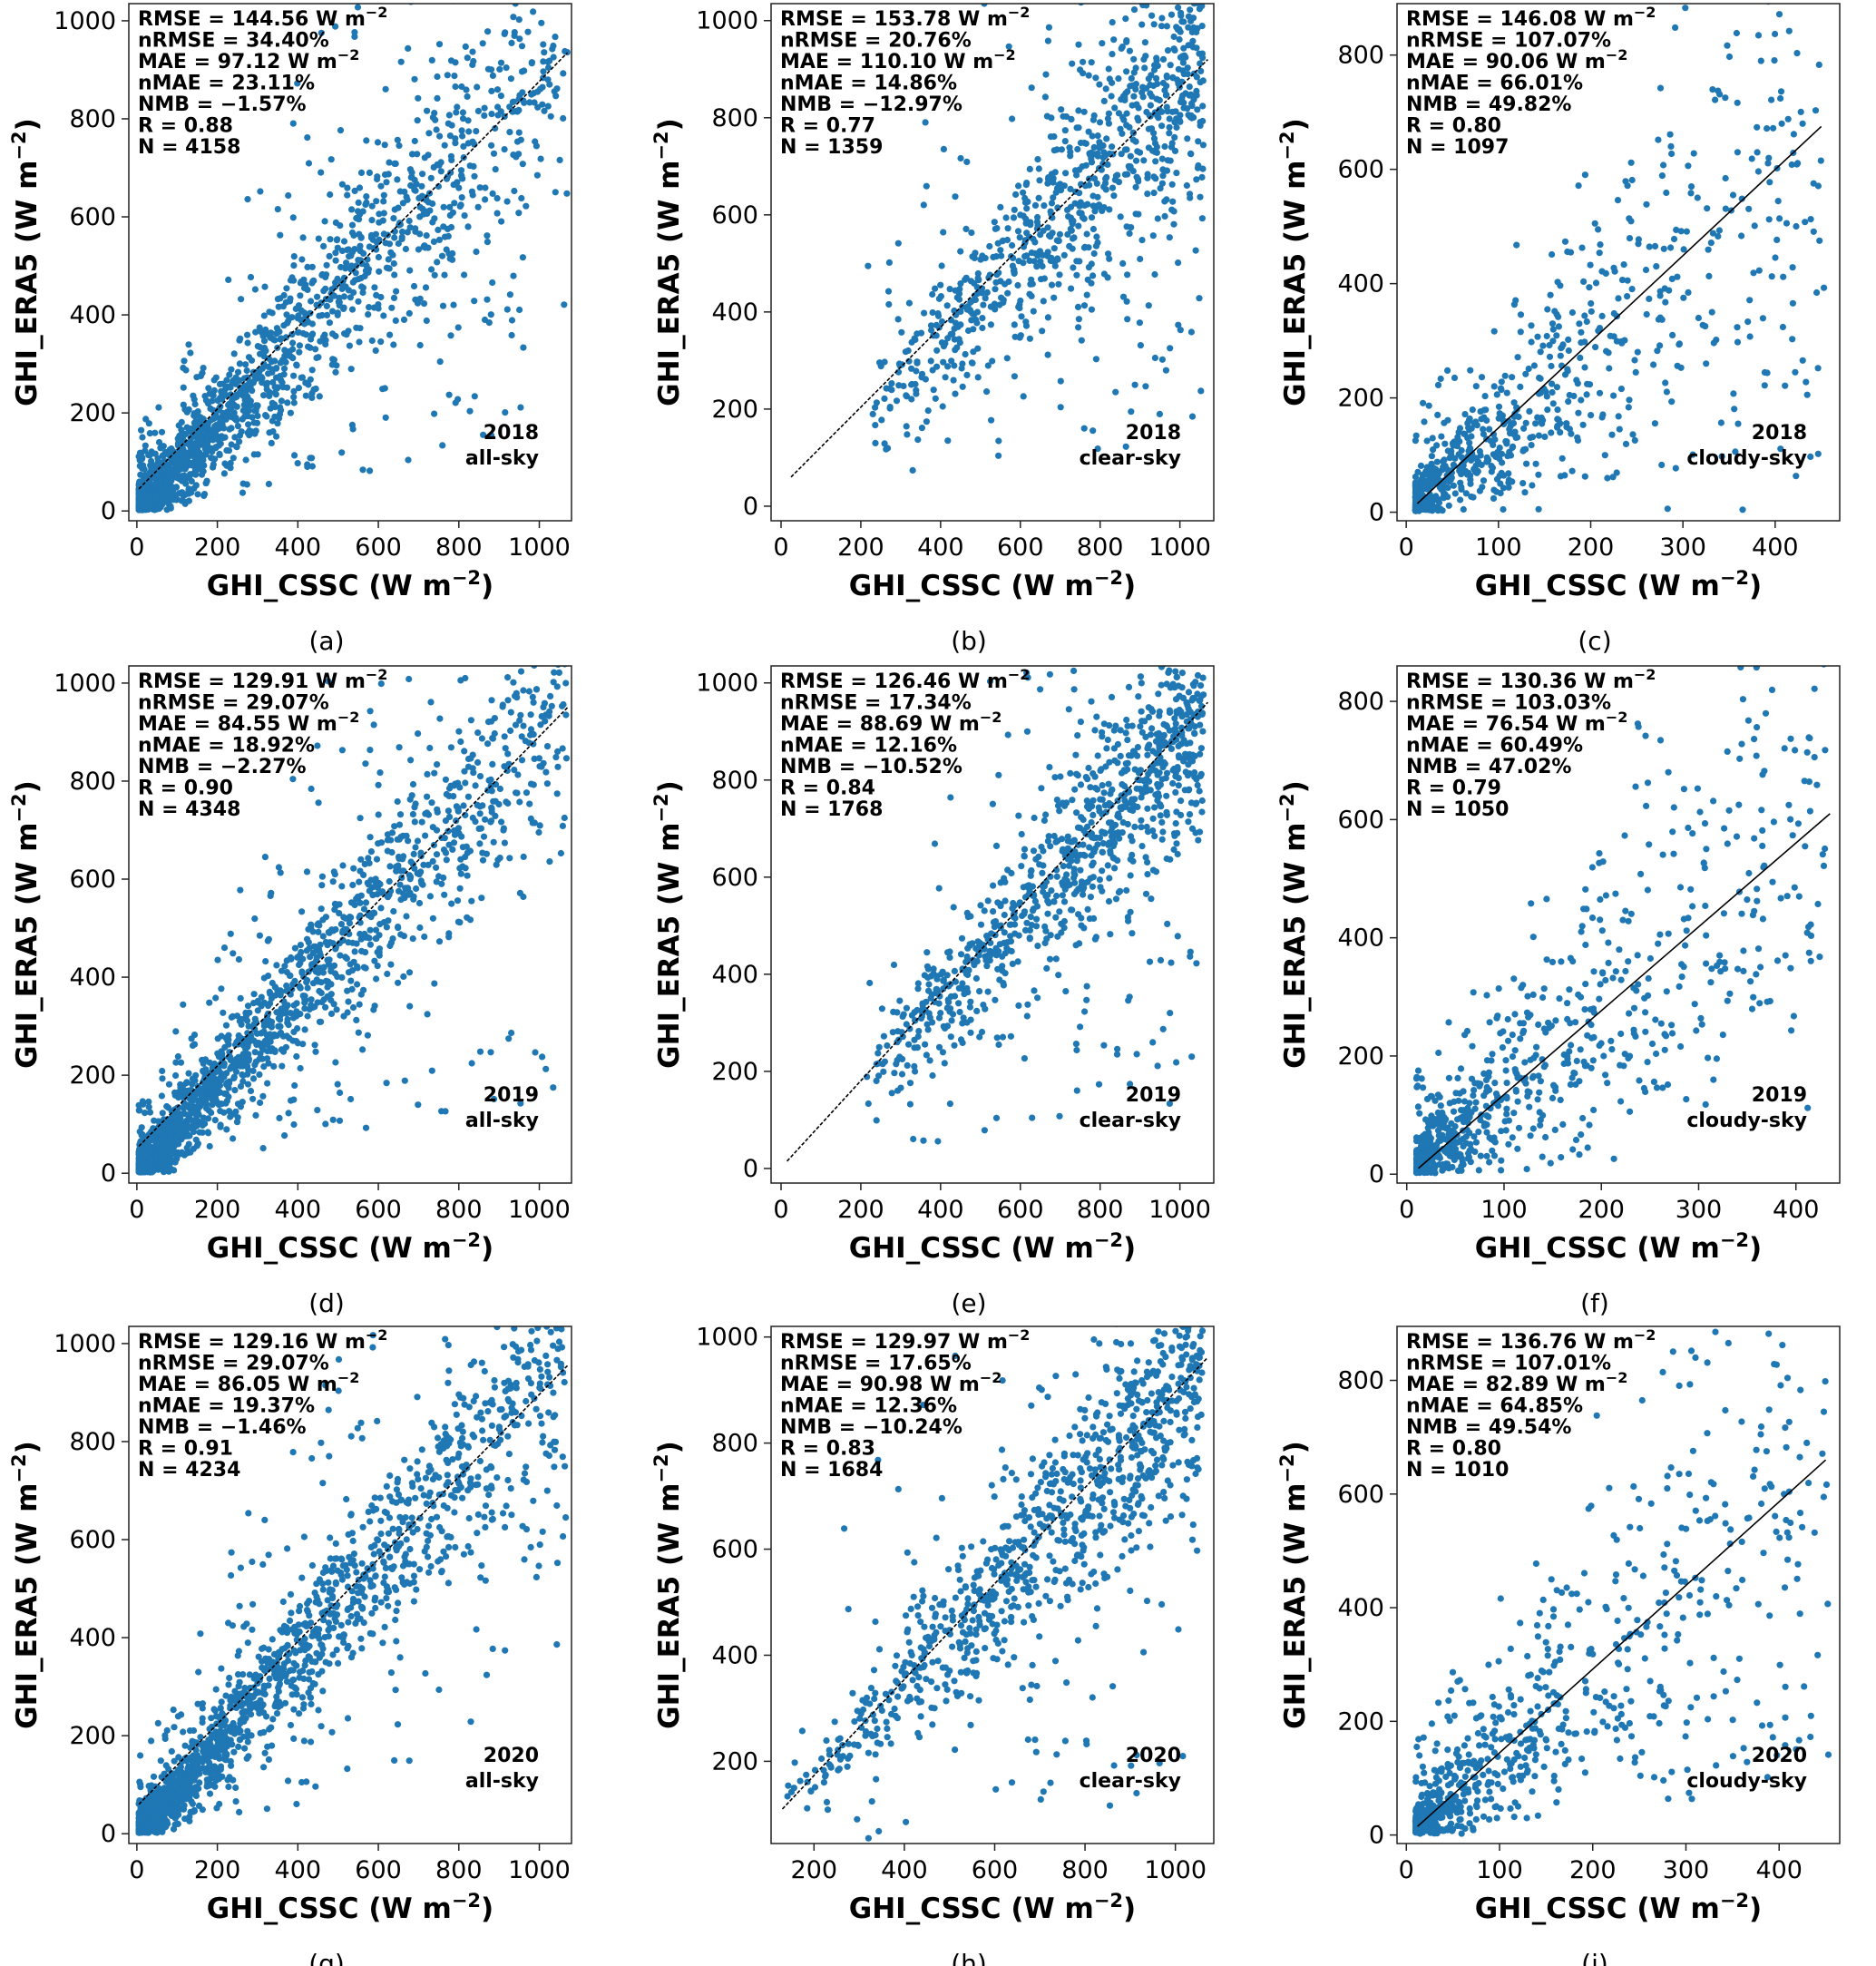  What do you see at coordinates (539, 547) in the screenshot?
I see `x-tick-label: 1000` at bounding box center [539, 547].